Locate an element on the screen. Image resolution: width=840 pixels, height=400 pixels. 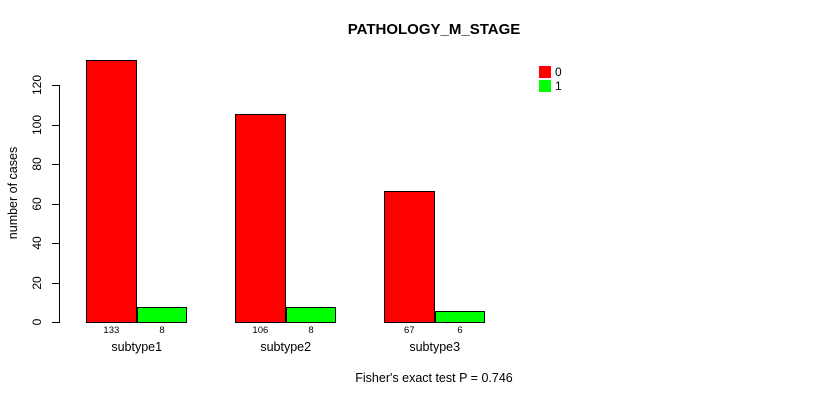
x-category-label: subtype2 is located at coordinates (286, 347).